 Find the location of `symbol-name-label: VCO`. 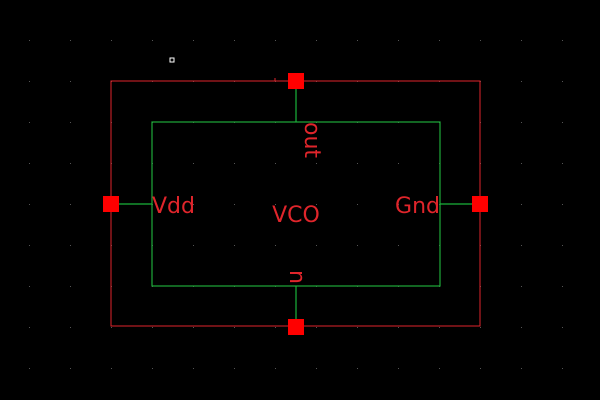

symbol-name-label: VCO is located at coordinates (296, 215).